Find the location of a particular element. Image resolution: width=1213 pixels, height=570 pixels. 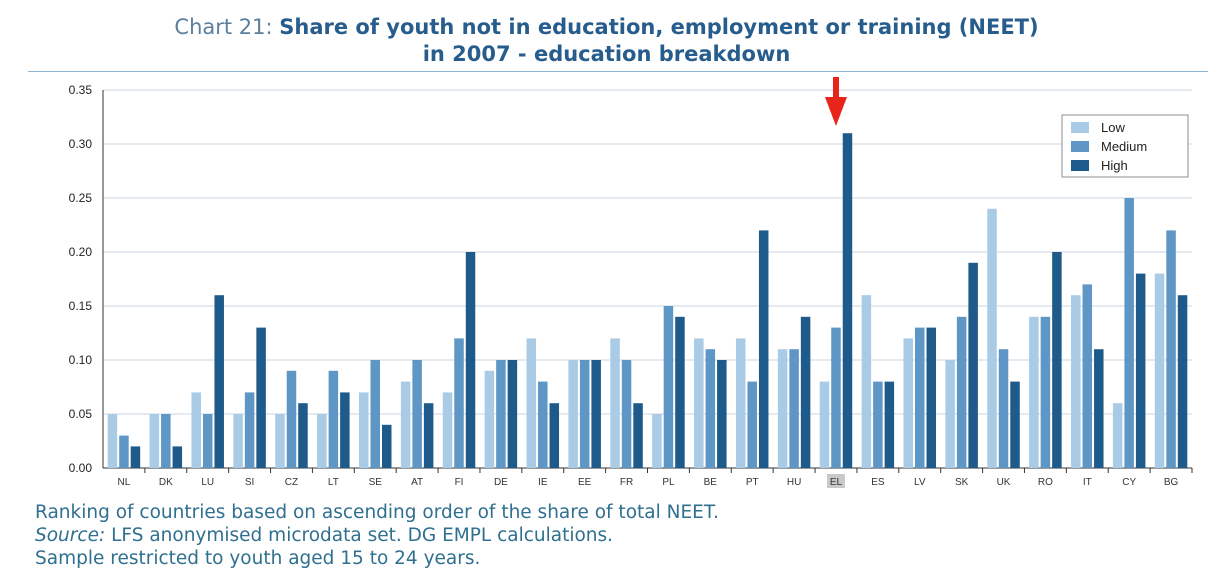

bar-sk-low is located at coordinates (950, 414).